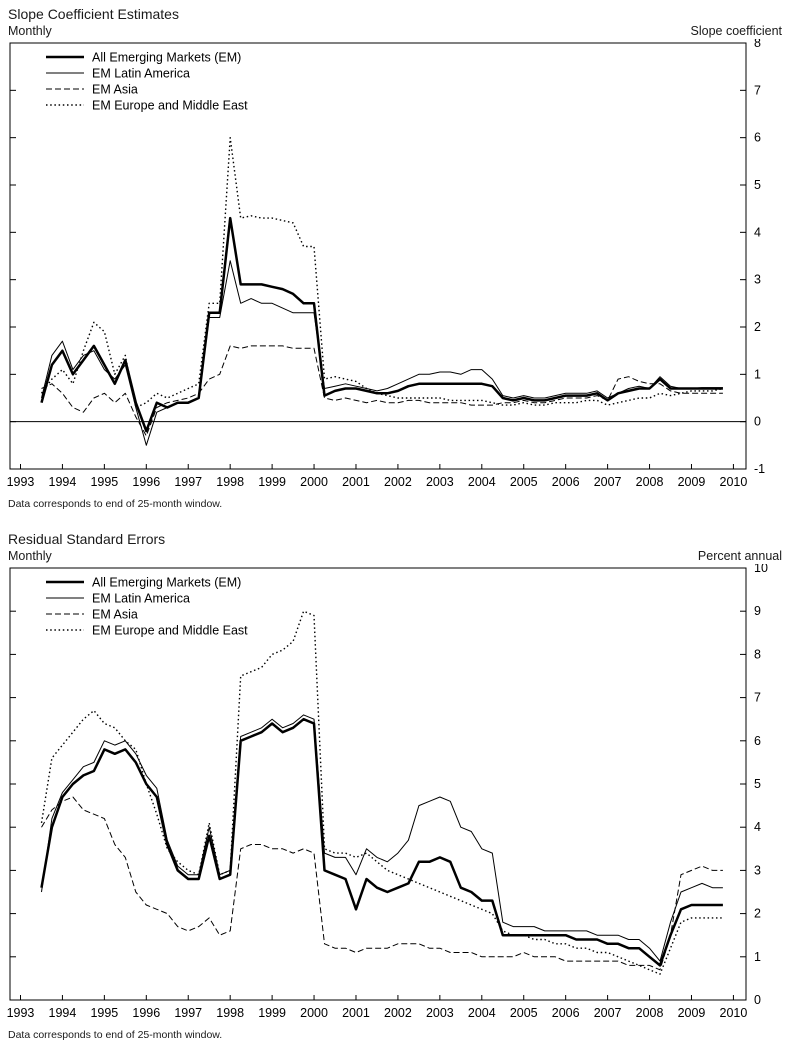  I want to click on residual-chart-subtitle-row: Monthly Percent annual, so click(398, 556).